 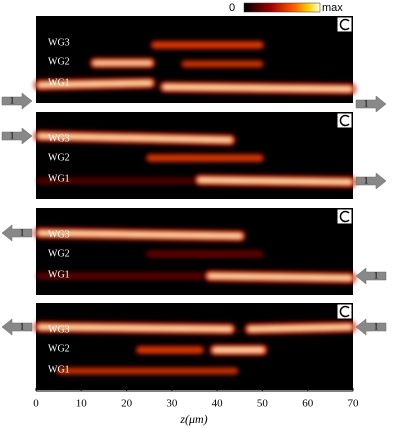 I want to click on x-tick-label: 30, so click(x=172, y=404).